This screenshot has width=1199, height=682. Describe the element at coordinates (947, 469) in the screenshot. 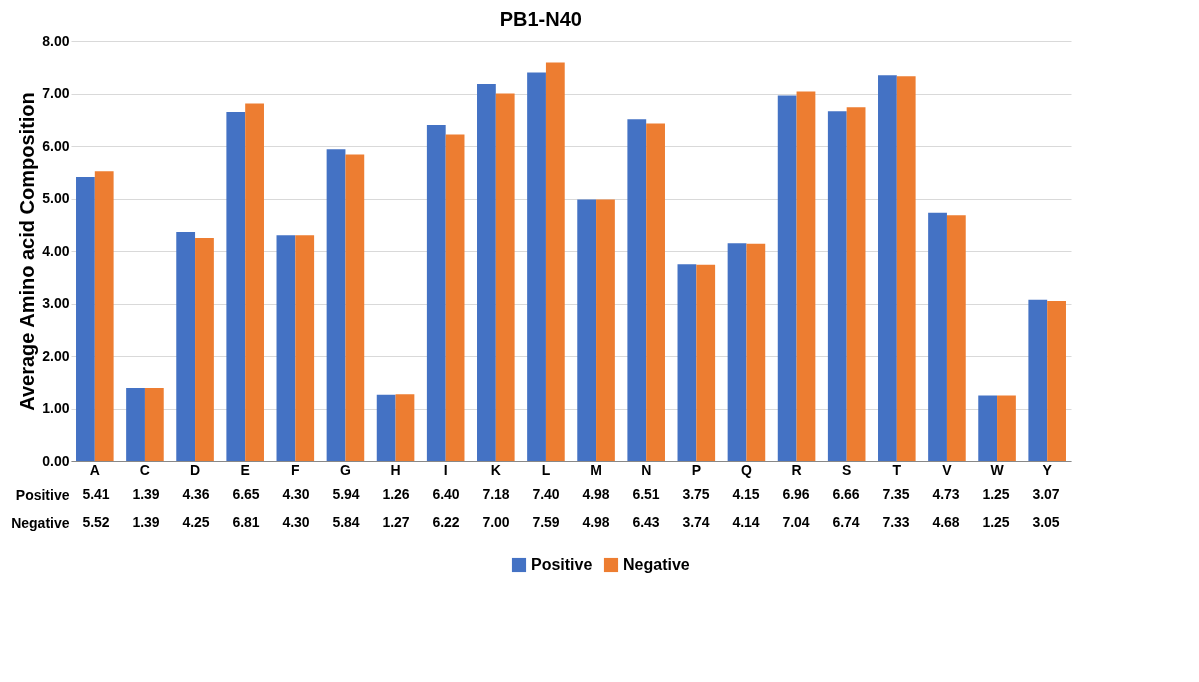

I see `x-tick-label: V` at that location.